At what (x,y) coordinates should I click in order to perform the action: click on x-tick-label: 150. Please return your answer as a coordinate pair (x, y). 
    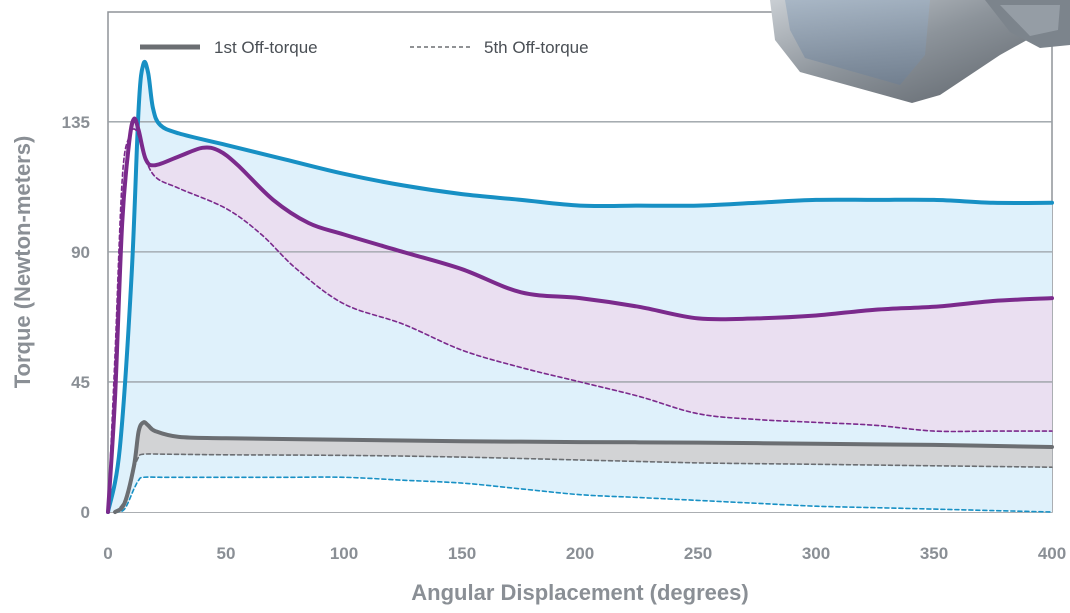
    Looking at the image, I should click on (462, 553).